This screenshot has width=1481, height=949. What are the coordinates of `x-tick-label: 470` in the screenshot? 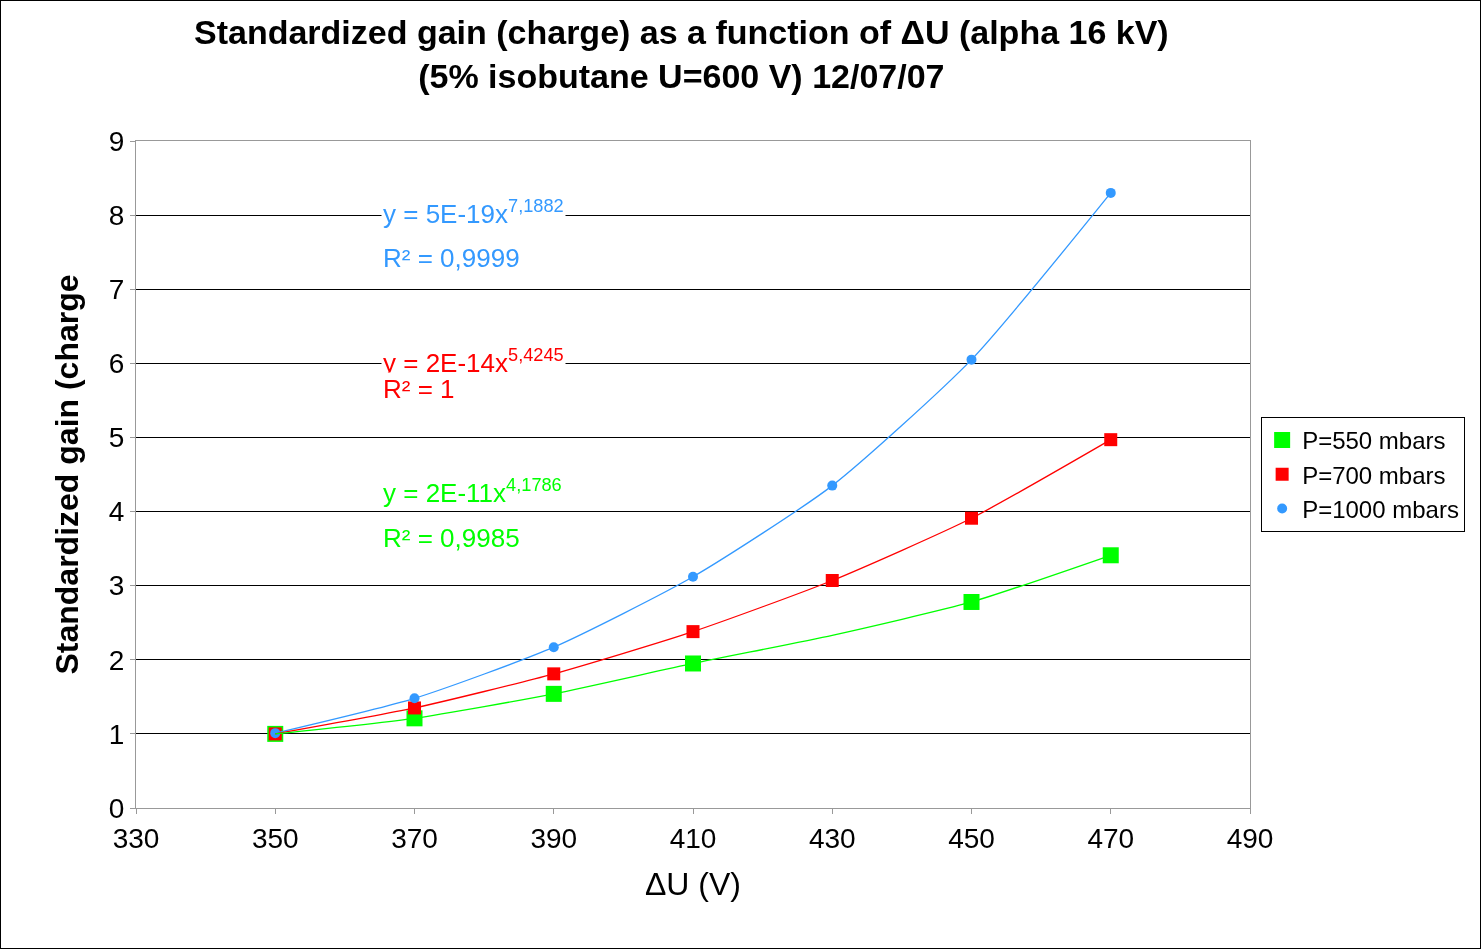 It's located at (1111, 838).